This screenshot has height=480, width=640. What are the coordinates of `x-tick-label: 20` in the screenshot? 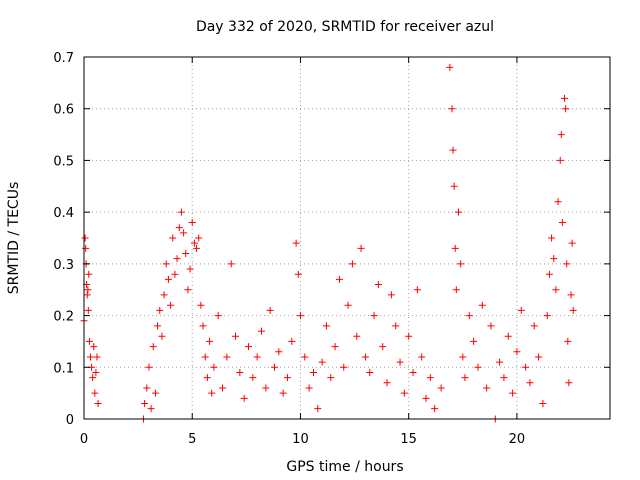 It's located at (517, 439).